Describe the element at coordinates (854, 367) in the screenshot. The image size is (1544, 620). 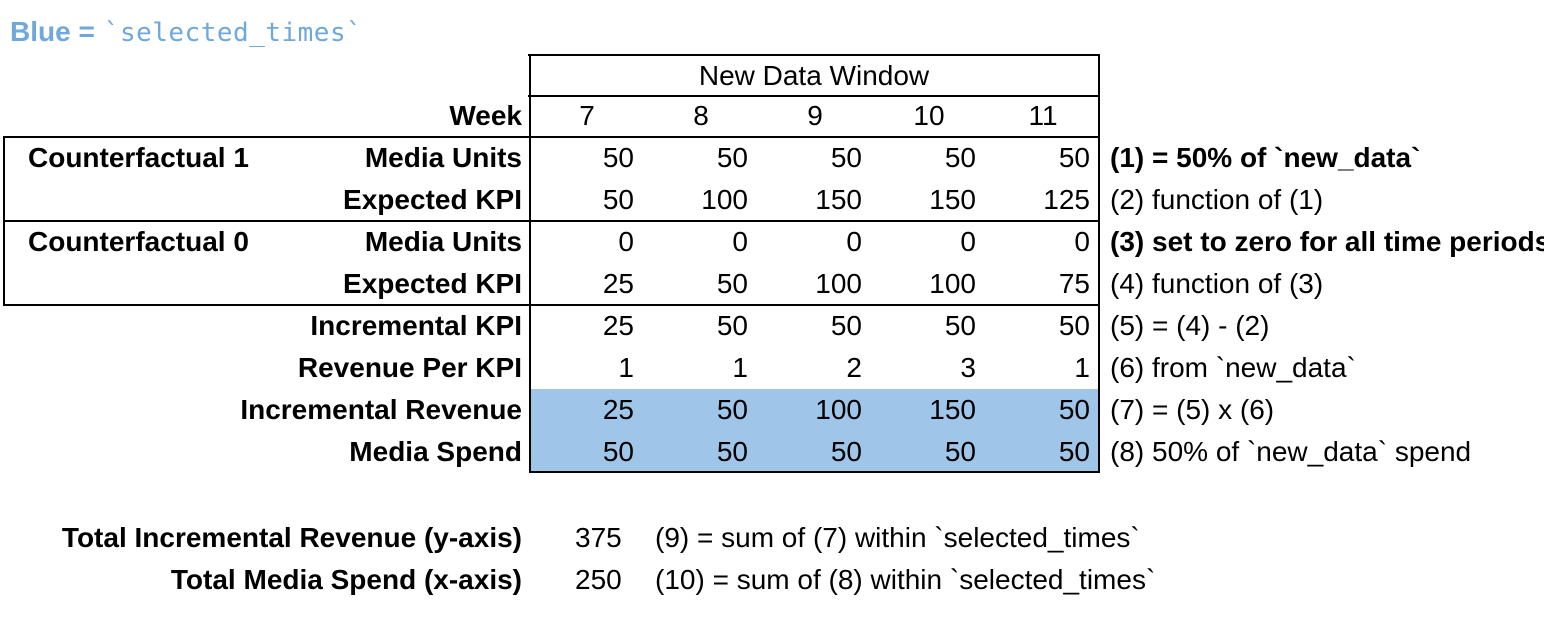
I see `table-cell: 2` at that location.